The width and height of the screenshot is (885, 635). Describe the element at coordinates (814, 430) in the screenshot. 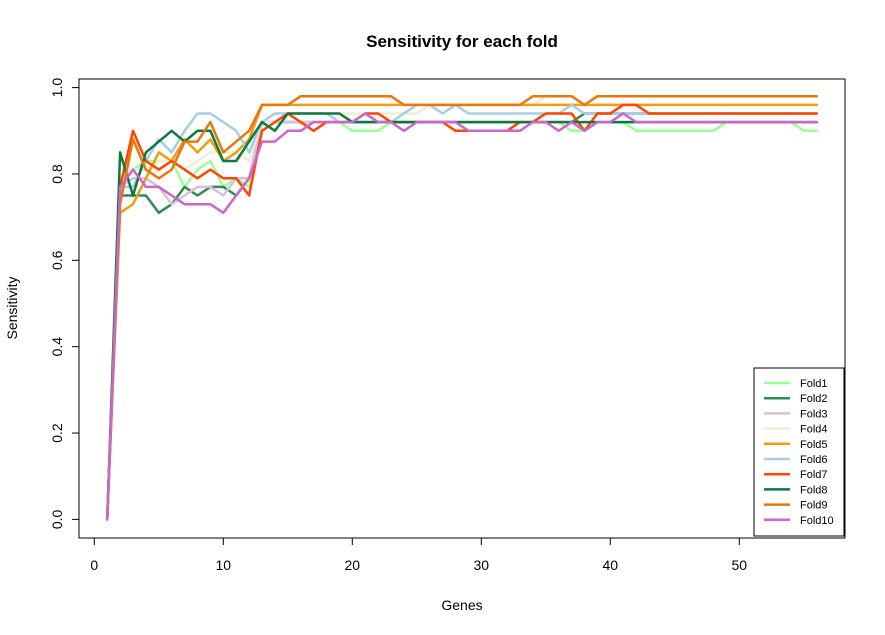

I see `legend-label: Fold4` at that location.